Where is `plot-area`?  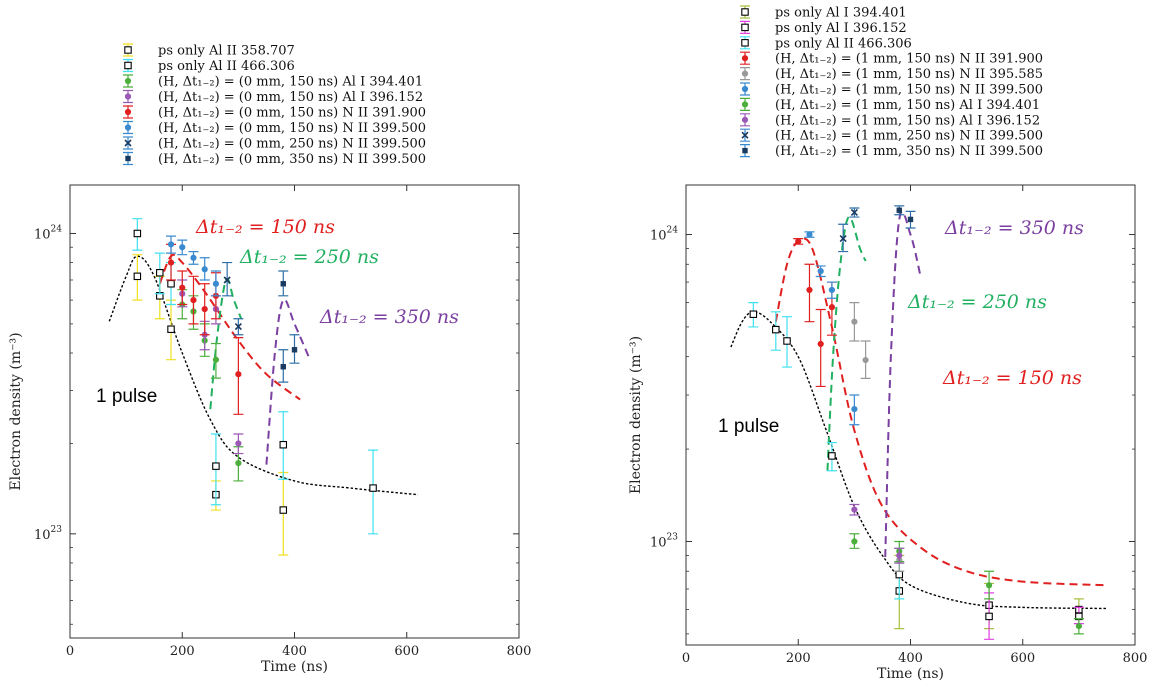 plot-area is located at coordinates (263, 387).